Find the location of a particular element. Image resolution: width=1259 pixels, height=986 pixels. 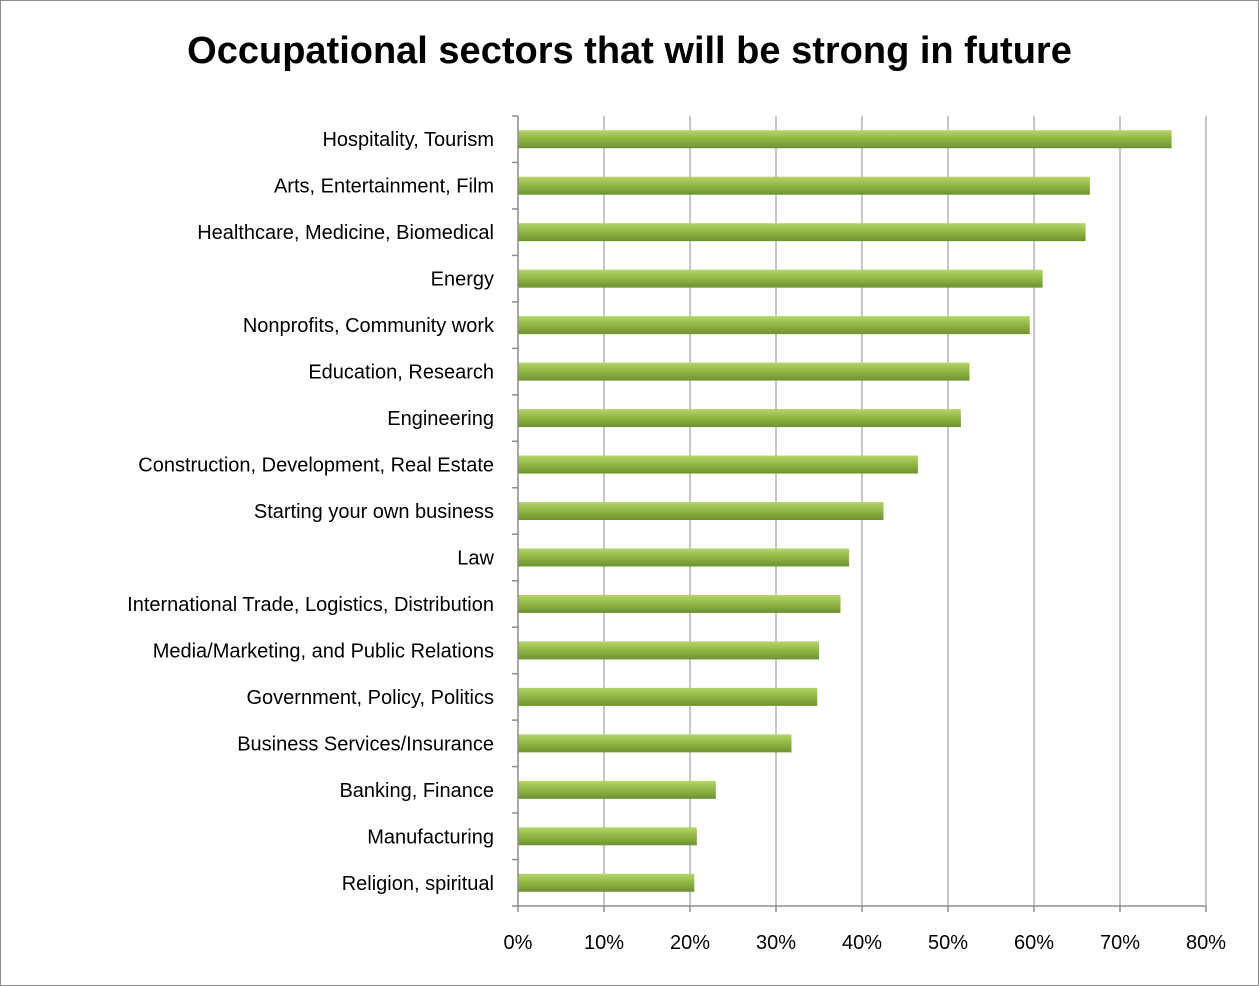

category-label: Government, Policy, Politics is located at coordinates (371, 698).